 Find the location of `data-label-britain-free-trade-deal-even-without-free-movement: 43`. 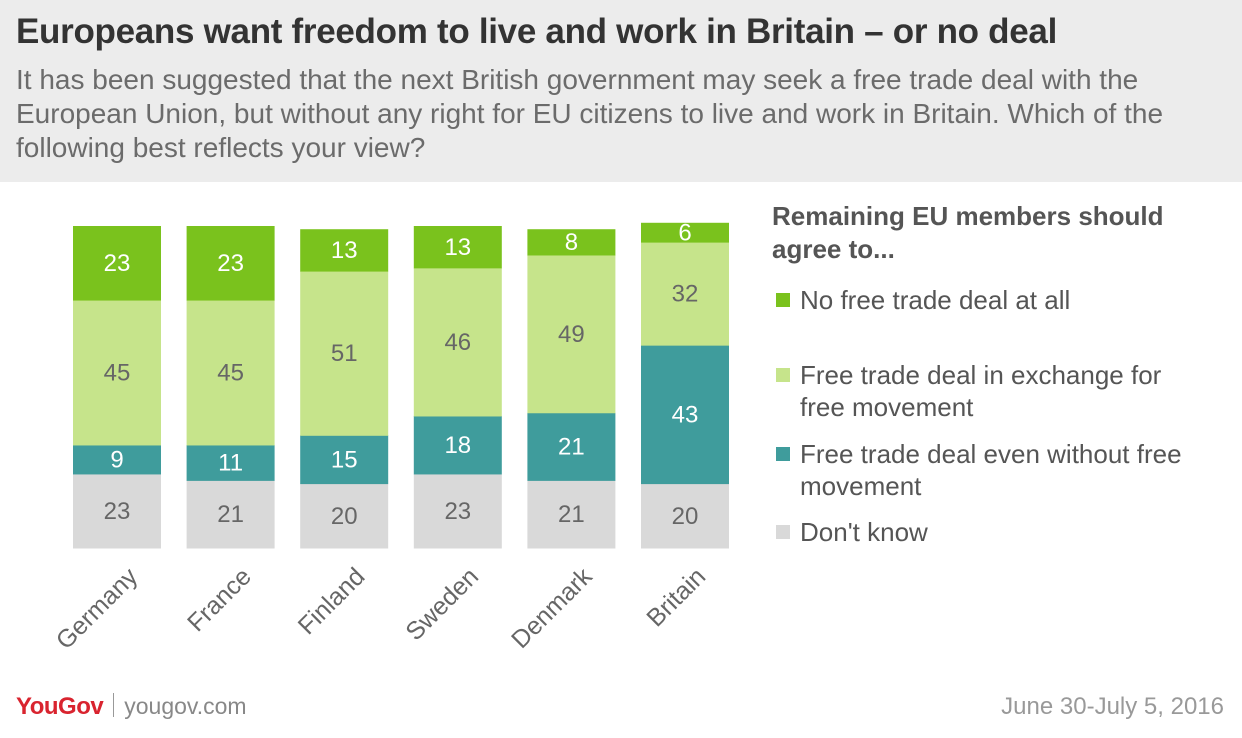

data-label-britain-free-trade-deal-even-without-free-movement: 43 is located at coordinates (685, 414).